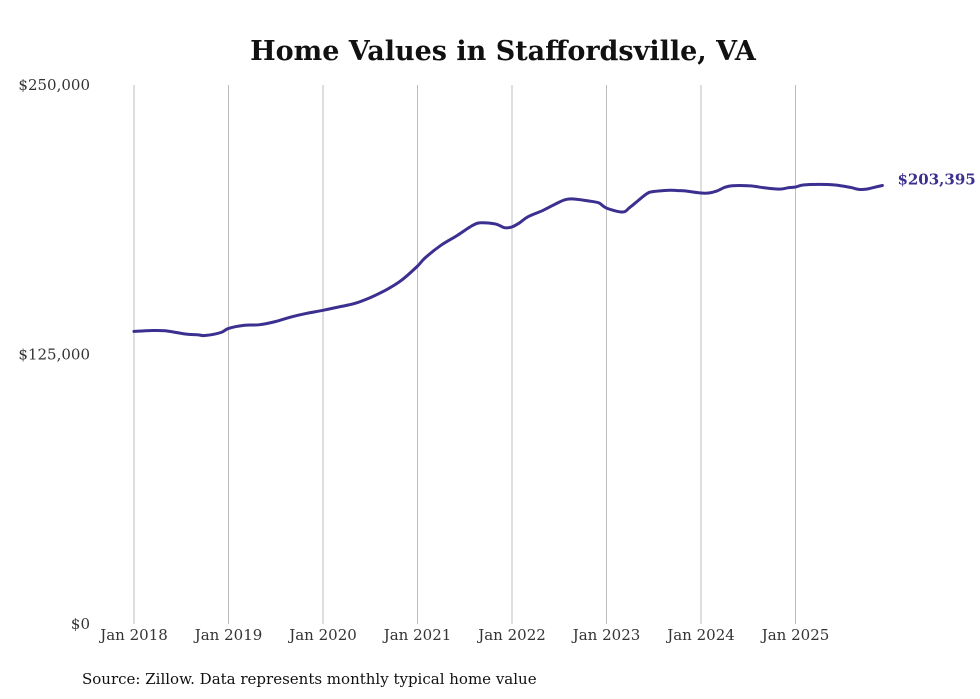 This screenshot has width=980, height=699. What do you see at coordinates (133, 635) in the screenshot?
I see `x-tick-label: Jan 2018` at bounding box center [133, 635].